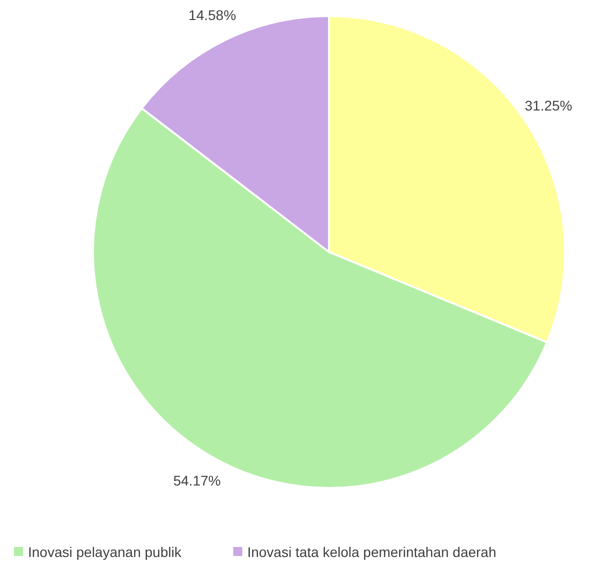  Describe the element at coordinates (548, 105) in the screenshot. I see `data-label: 31.25%` at that location.